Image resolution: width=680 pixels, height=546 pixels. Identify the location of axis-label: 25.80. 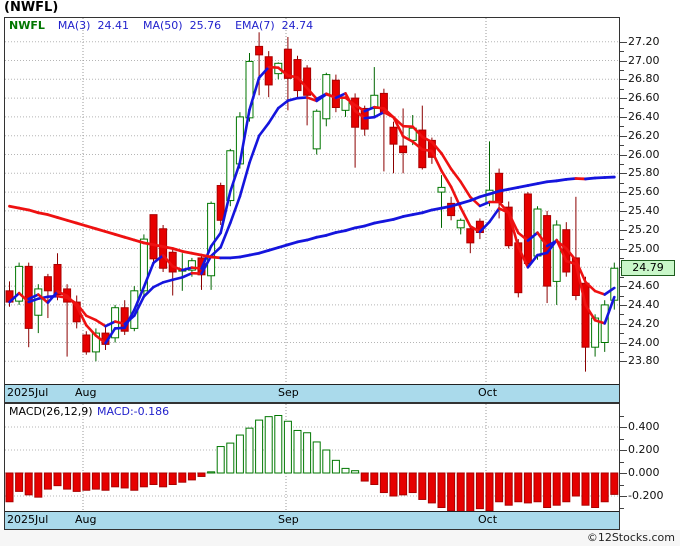
(644, 173).